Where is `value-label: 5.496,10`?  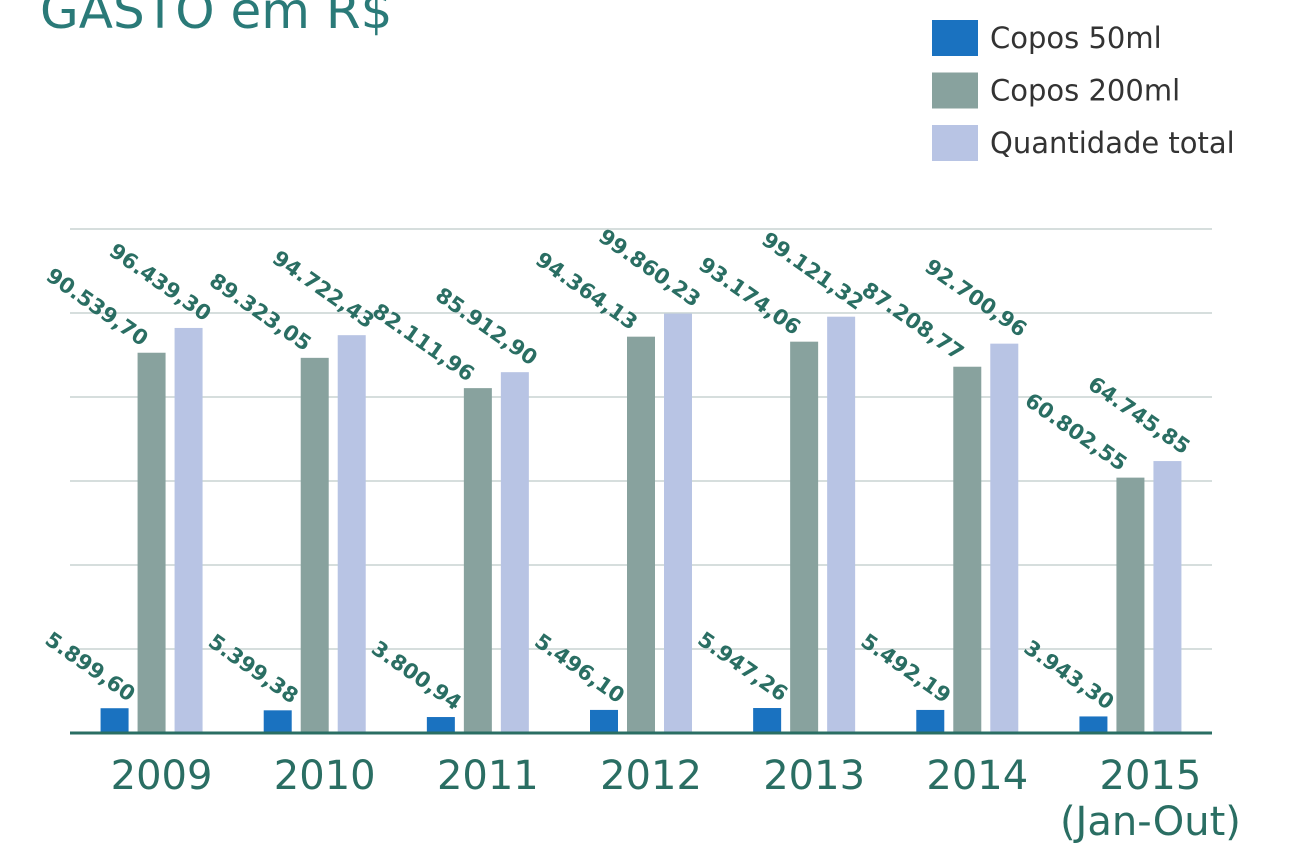
value-label: 5.496,10 is located at coordinates (579, 668).